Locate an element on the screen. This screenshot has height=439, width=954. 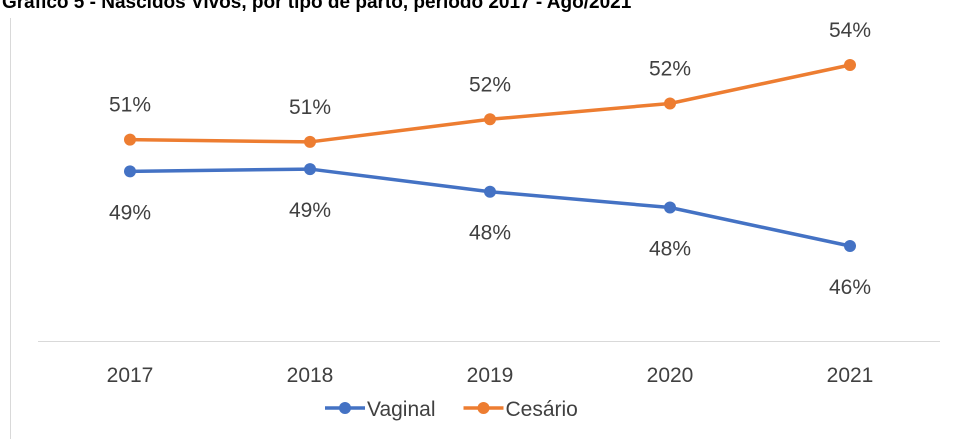
data-label: 54% is located at coordinates (850, 30).